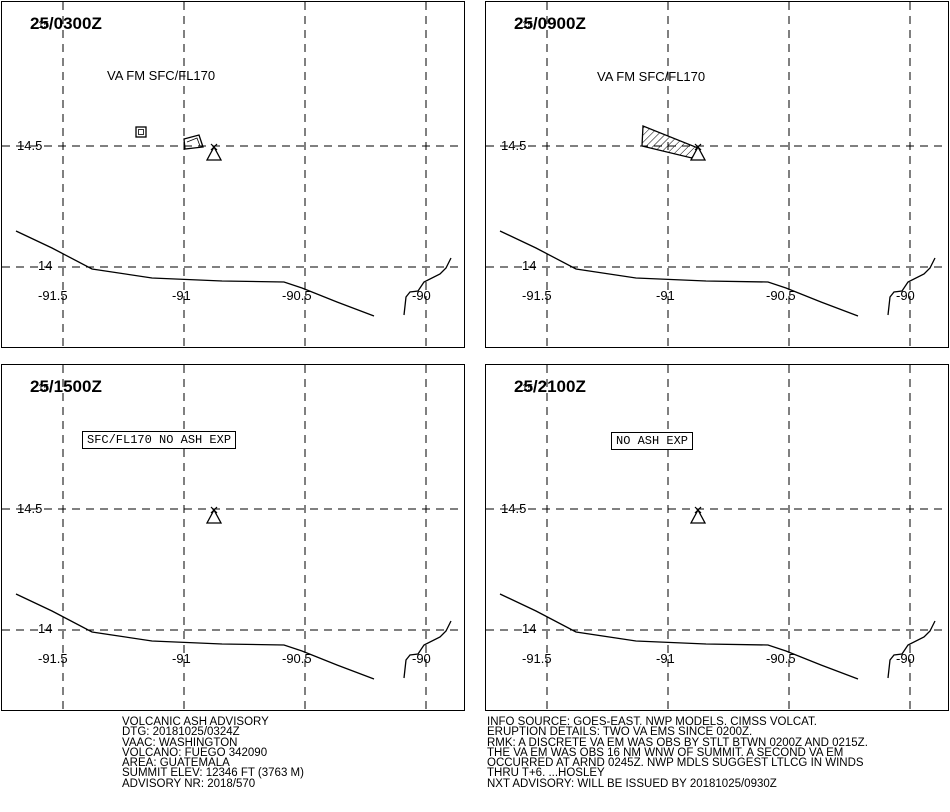 Image resolution: width=950 pixels, height=812 pixels. Describe the element at coordinates (66, 23) in the screenshot. I see `valid-time: 25/0300Z` at that location.